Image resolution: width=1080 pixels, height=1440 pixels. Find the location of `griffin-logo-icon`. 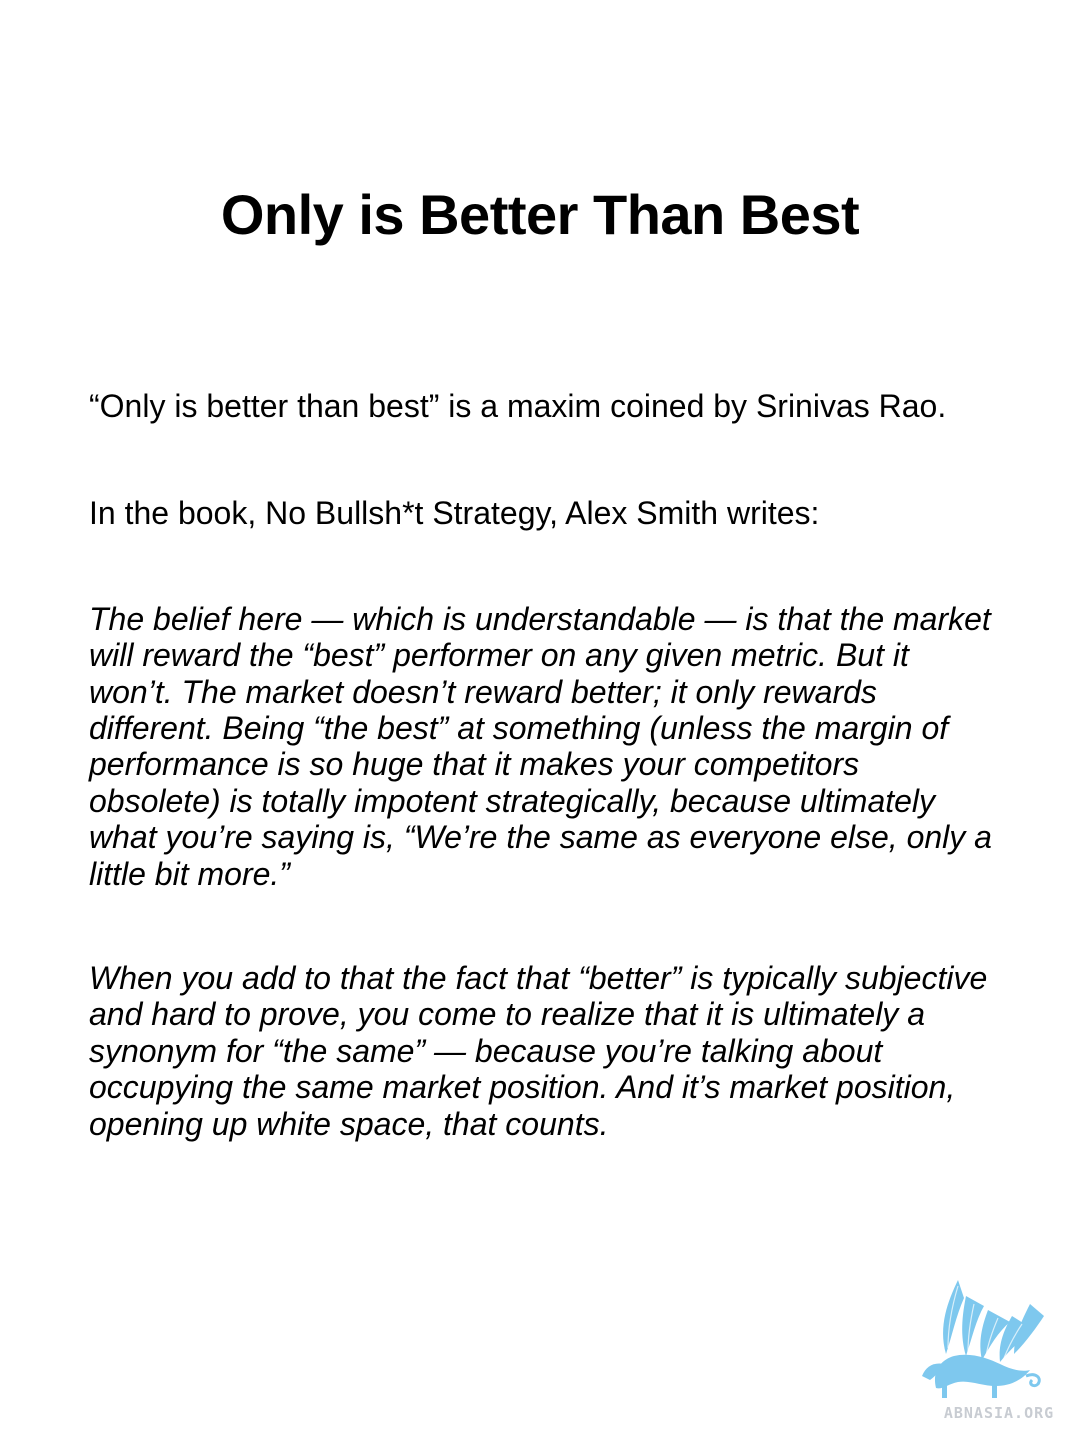

griffin-logo-icon is located at coordinates (983, 1339).